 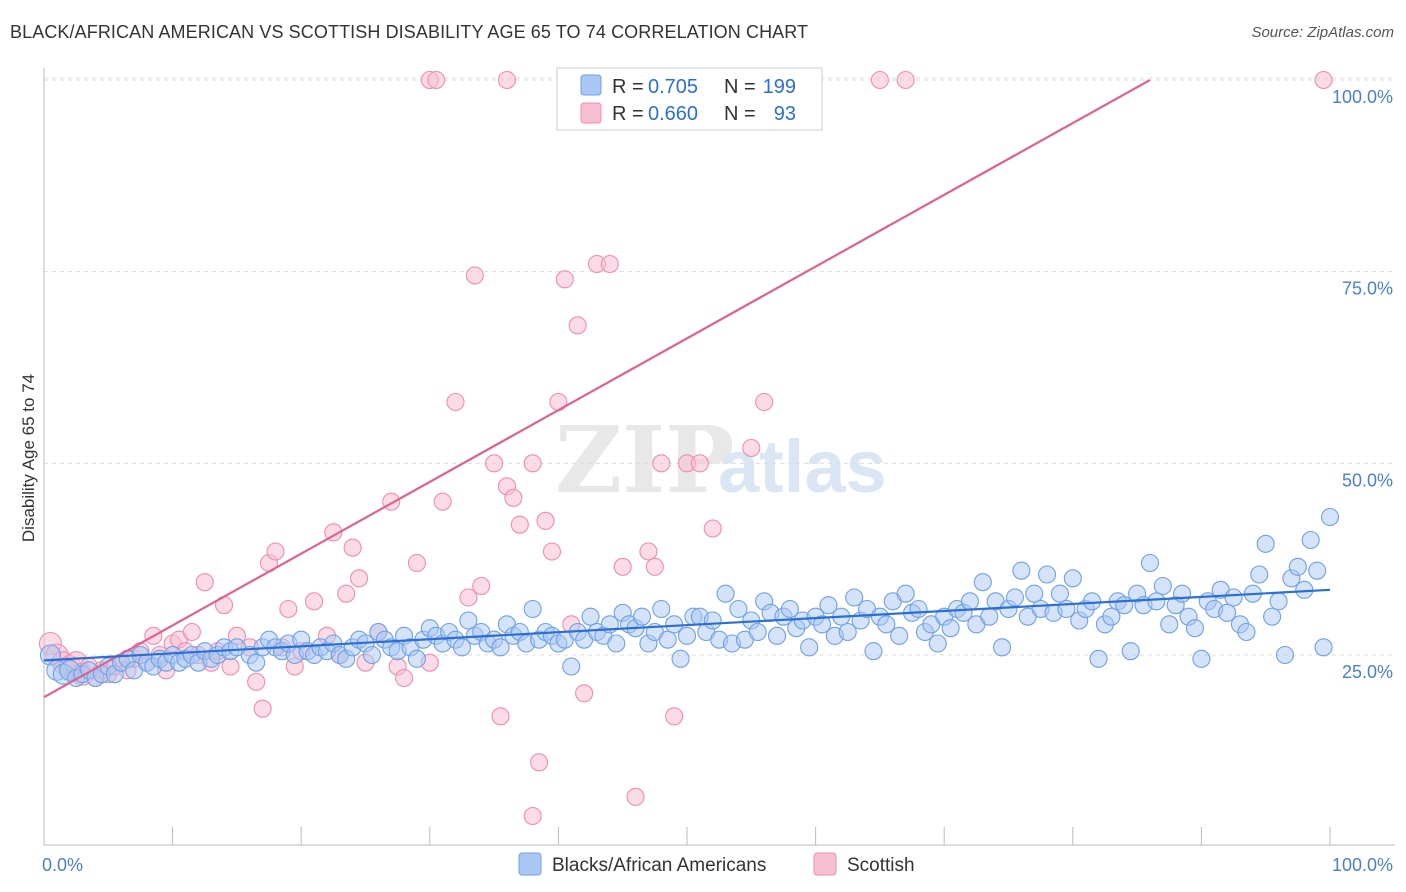 What do you see at coordinates (802, 466) in the screenshot?
I see `watermark-atlas: atlas` at bounding box center [802, 466].